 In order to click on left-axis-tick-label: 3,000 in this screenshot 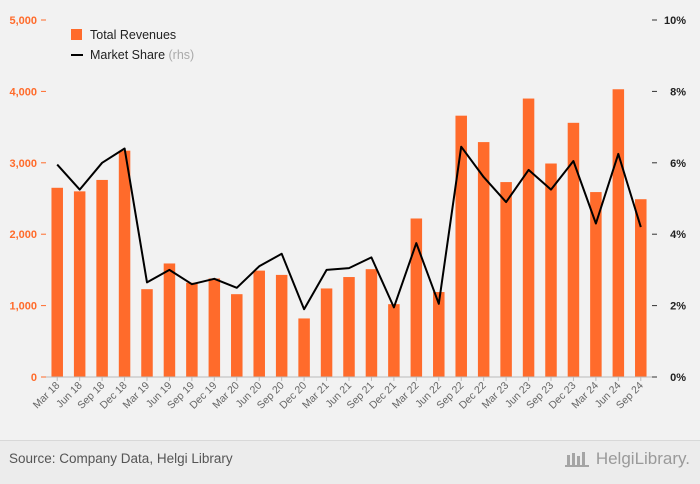, I will do `click(23, 164)`.